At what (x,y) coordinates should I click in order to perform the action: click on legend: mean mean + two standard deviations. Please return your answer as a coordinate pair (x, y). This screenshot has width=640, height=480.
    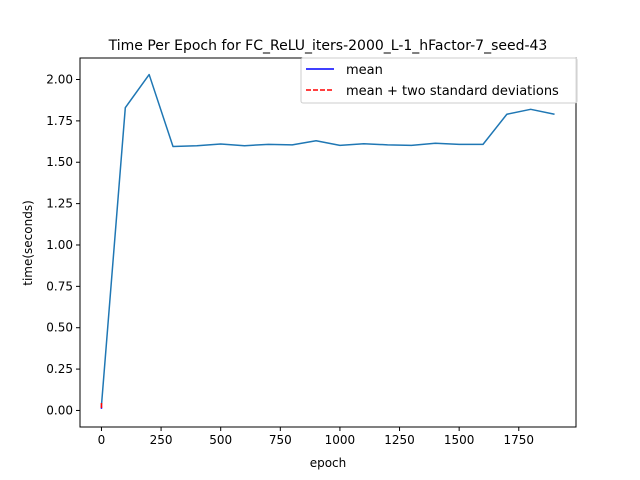
    Looking at the image, I should click on (439, 80).